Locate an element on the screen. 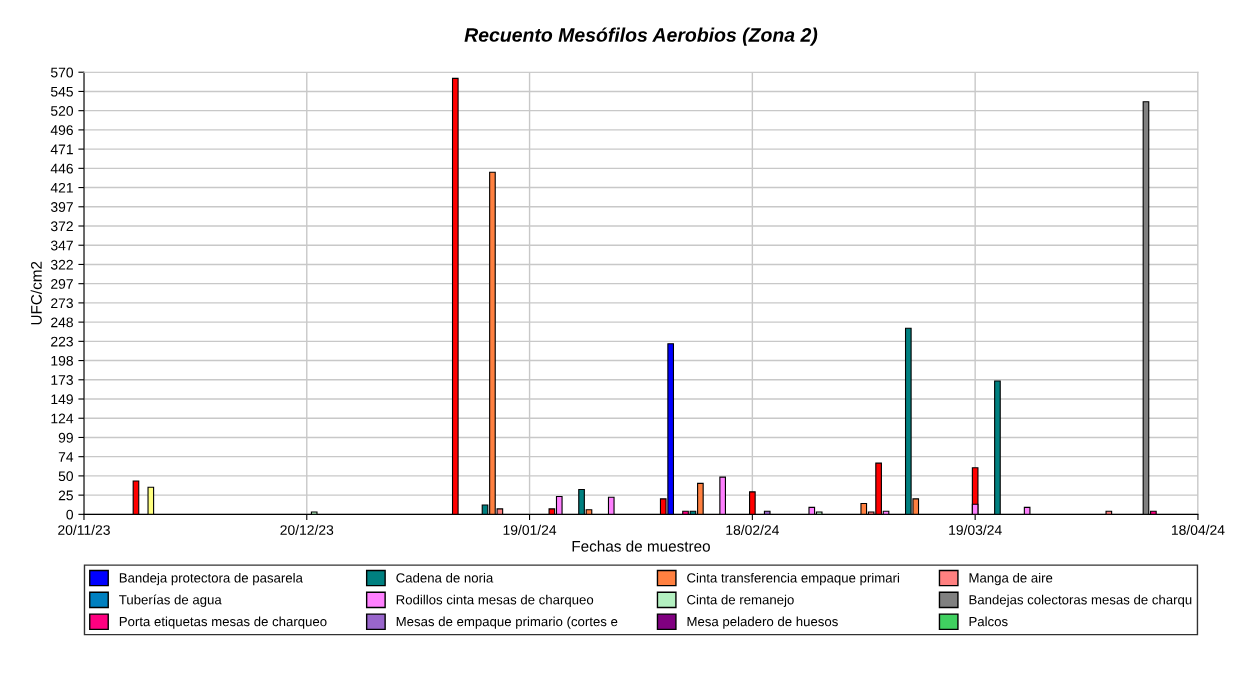  legend-label: Cadena de noria is located at coordinates (445, 577).